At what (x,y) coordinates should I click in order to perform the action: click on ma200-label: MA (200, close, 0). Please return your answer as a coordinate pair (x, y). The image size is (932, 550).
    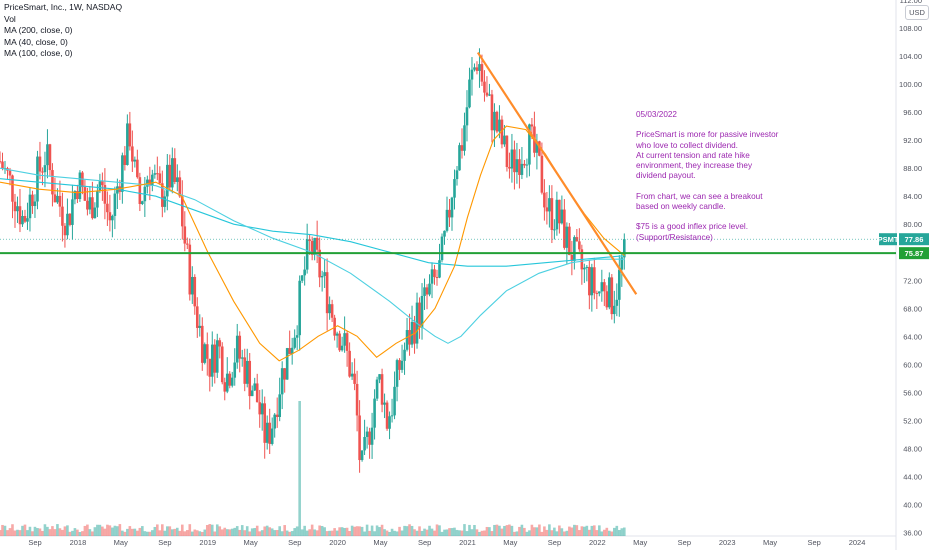
    Looking at the image, I should click on (38, 30).